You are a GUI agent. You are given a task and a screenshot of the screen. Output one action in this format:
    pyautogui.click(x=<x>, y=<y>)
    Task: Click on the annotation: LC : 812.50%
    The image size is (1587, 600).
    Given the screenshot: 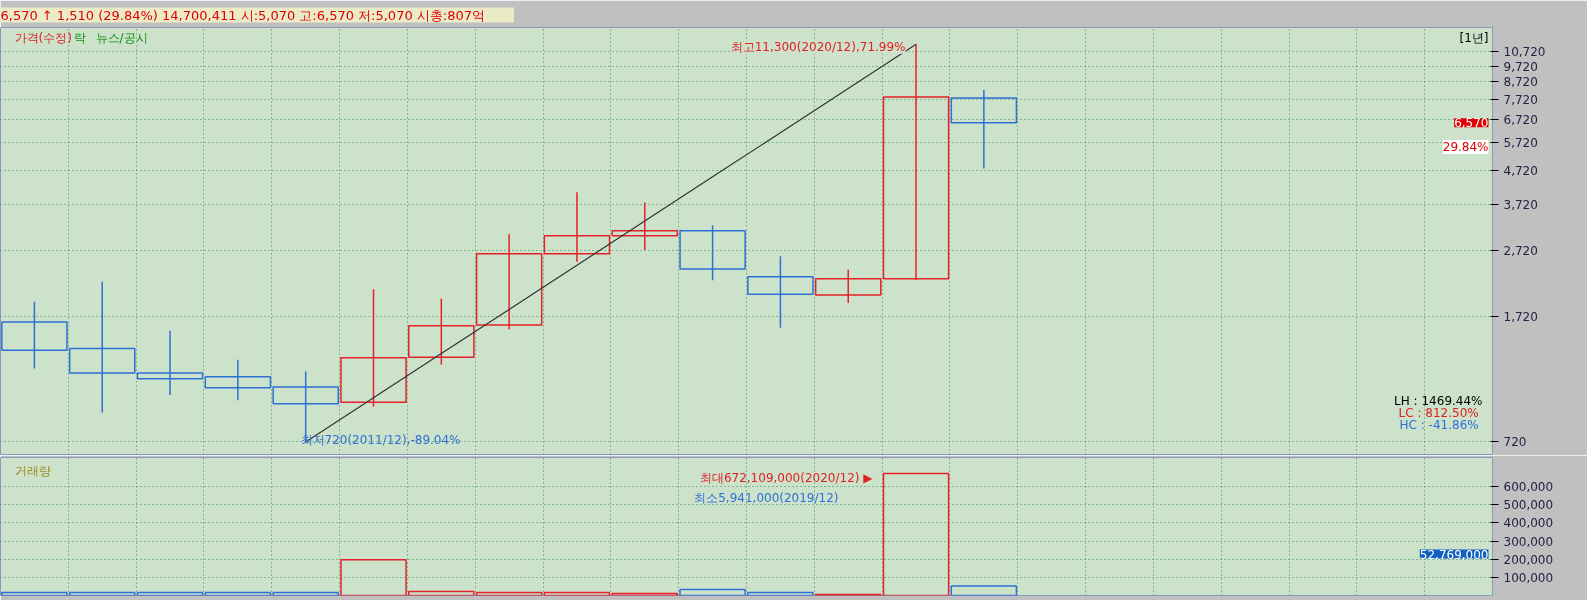 What is the action you would take?
    pyautogui.click(x=1438, y=413)
    